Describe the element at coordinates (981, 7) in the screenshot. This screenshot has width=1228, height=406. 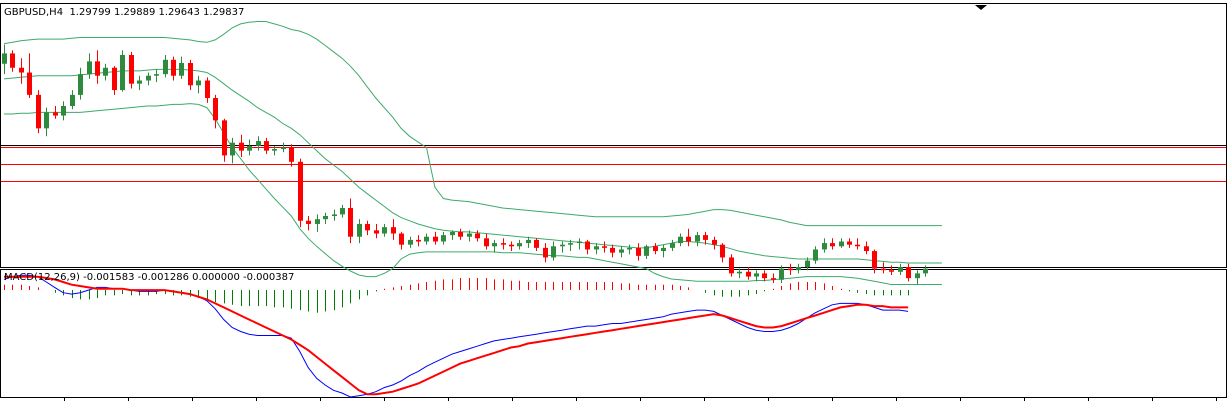
I see `chart-shift-marker` at that location.